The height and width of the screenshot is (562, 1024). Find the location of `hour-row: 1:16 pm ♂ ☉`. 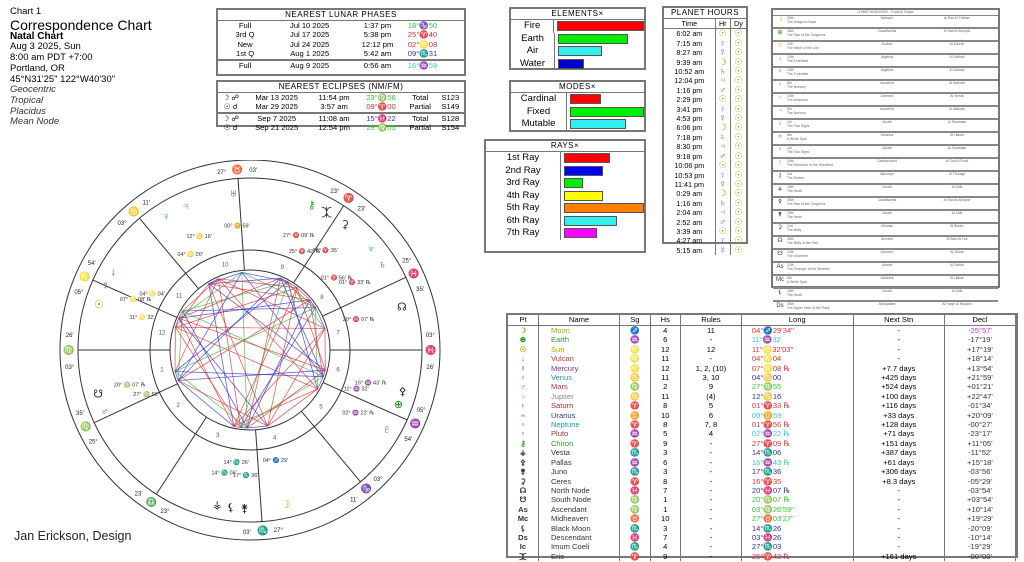

hour-row: 1:16 pm ♂ ☉ is located at coordinates (705, 90).